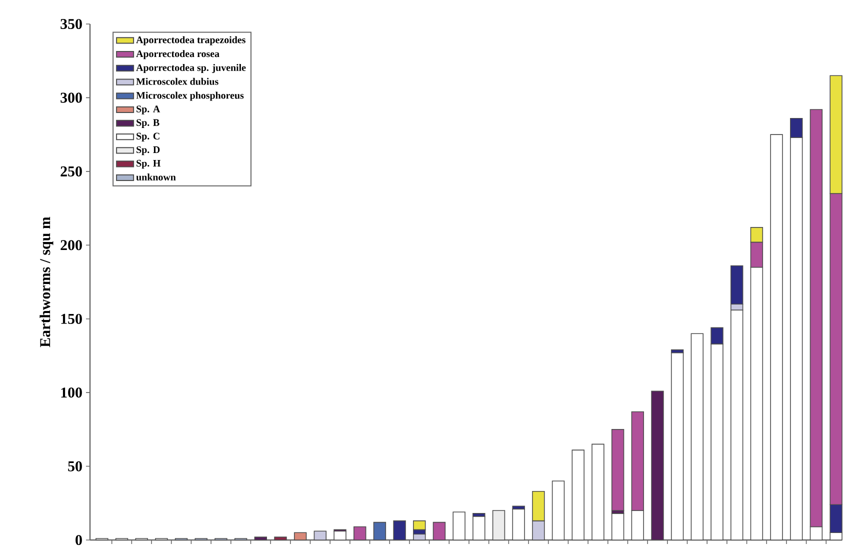 The image size is (845, 547). I want to click on legend-label: Sp. C, so click(148, 137).